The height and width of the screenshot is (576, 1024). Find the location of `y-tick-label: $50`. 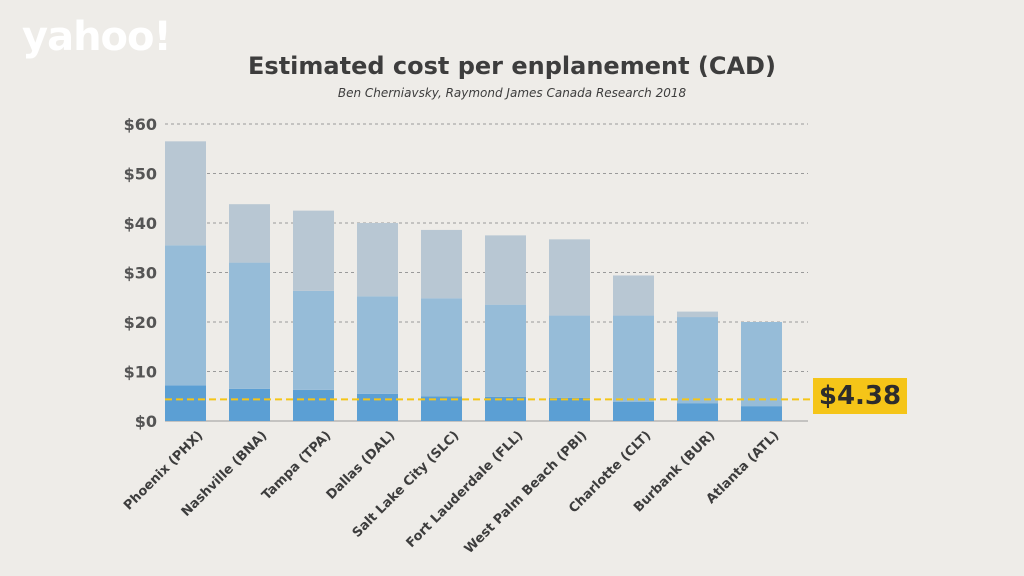

y-tick-label: $50 is located at coordinates (140, 174).